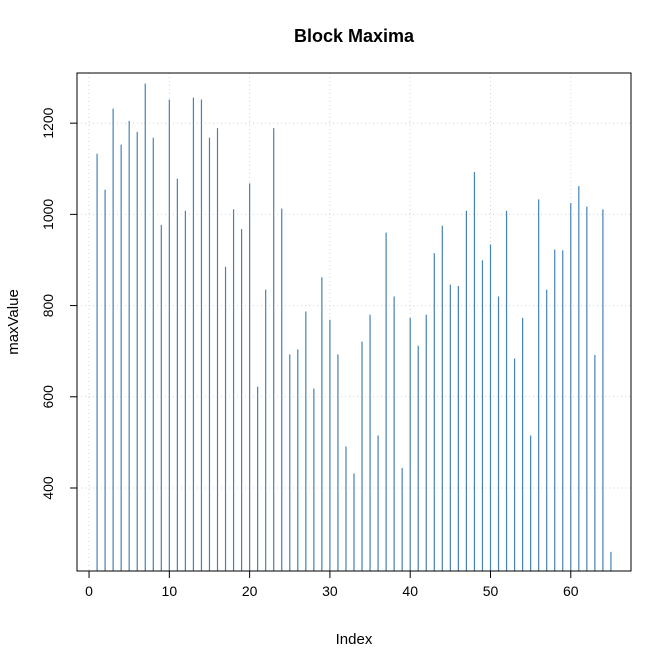  What do you see at coordinates (89, 591) in the screenshot?
I see `x-tick-label: 0` at bounding box center [89, 591].